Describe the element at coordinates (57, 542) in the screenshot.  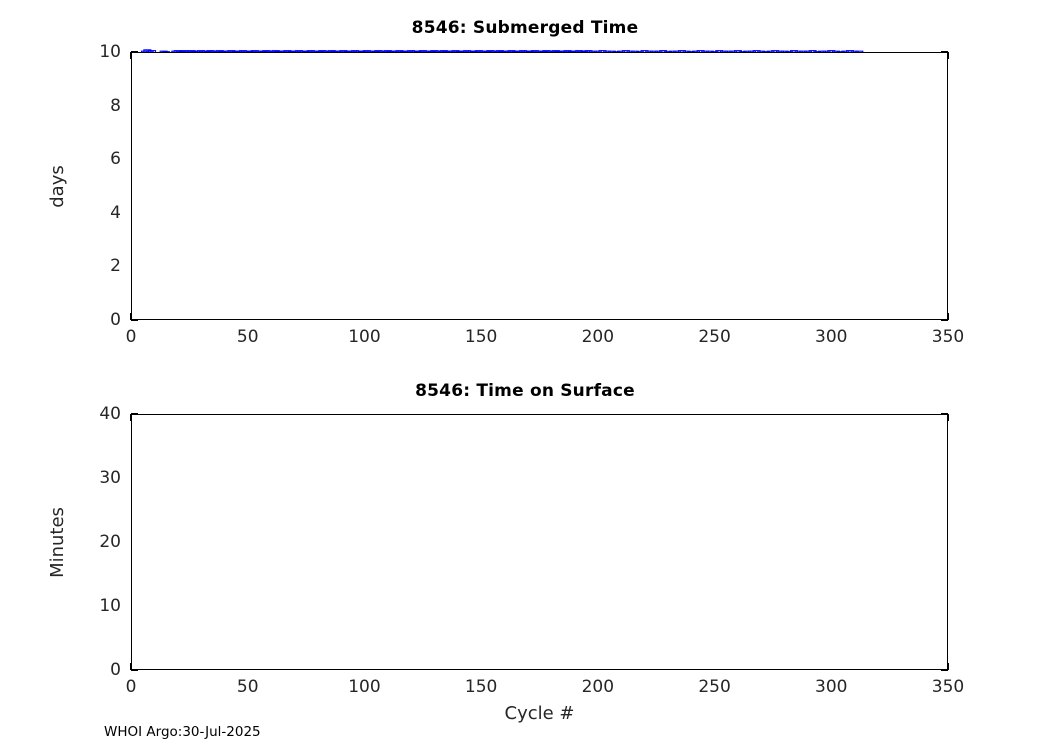
I see `y-axis-label-minutes: Minutes` at that location.